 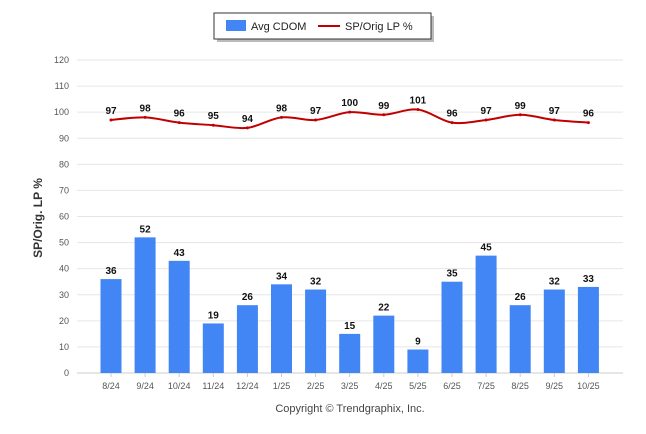 I want to click on bar-data-label: 9, so click(x=418, y=342).